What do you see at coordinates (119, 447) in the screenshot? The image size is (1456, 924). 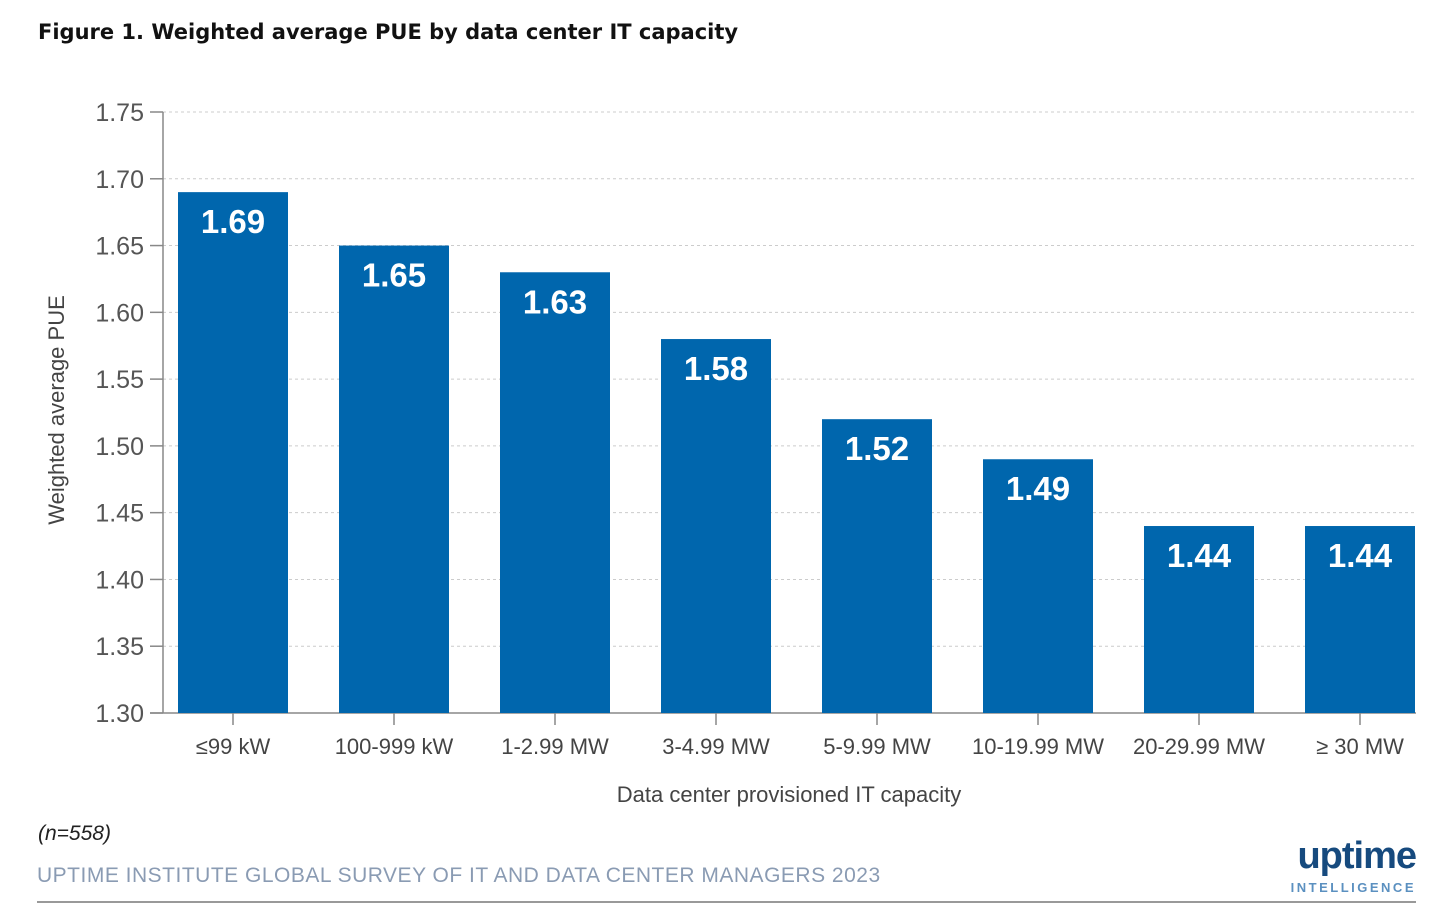 I see `y-tick-label: 1.50` at bounding box center [119, 447].